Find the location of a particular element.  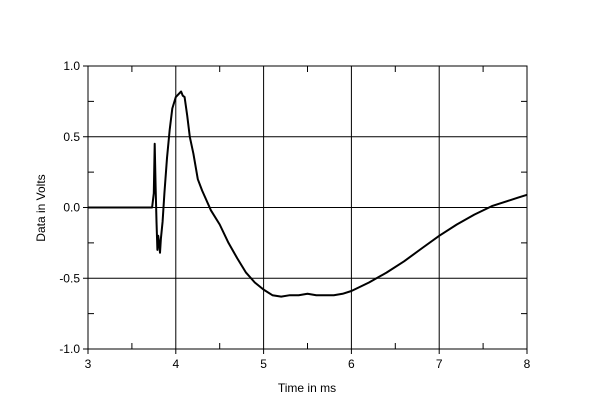

x-tick-label: 3 is located at coordinates (88, 364).